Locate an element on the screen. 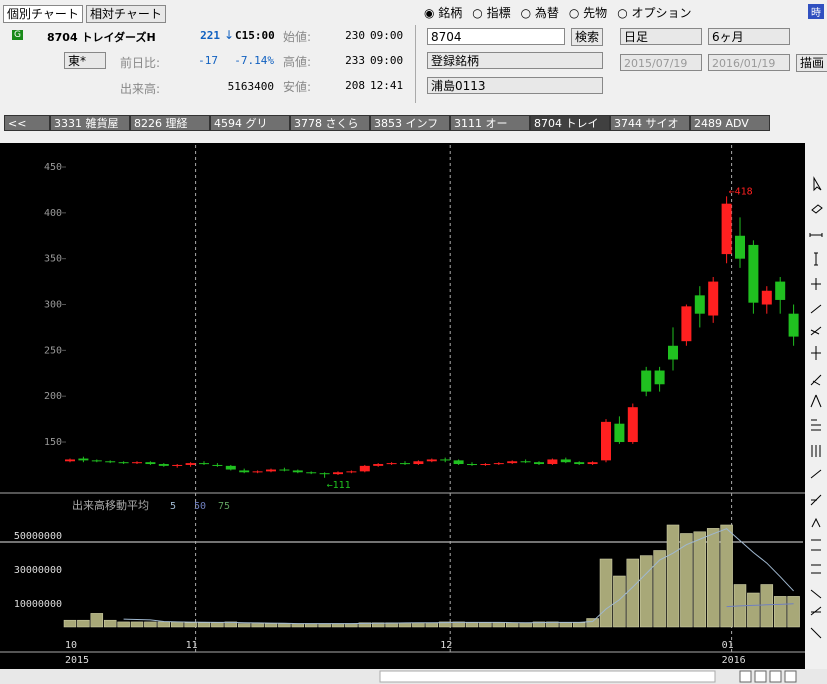 Image resolution: width=827 pixels, height=684 pixels. exchange-select: 東* is located at coordinates (85, 60).